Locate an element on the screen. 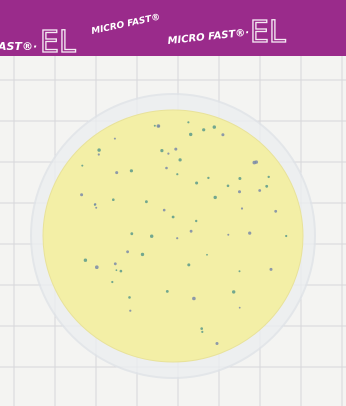  header-band is located at coordinates (173, 28).